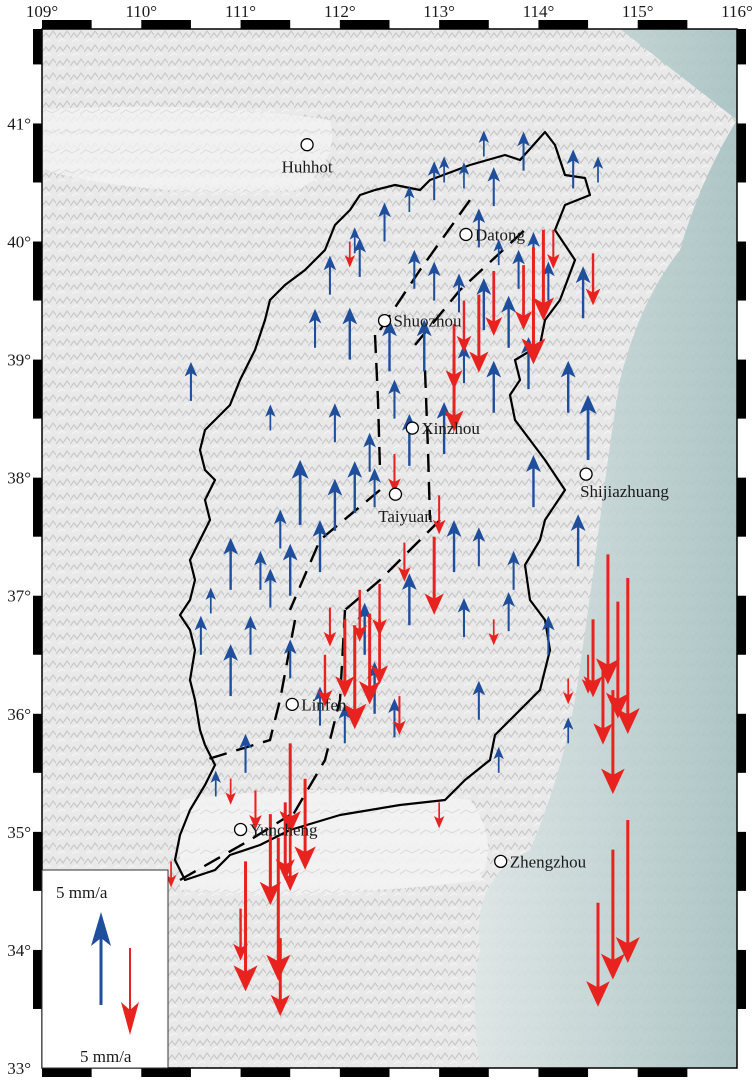  What do you see at coordinates (548, 861) in the screenshot?
I see `city-label: Zhengzhou` at bounding box center [548, 861].